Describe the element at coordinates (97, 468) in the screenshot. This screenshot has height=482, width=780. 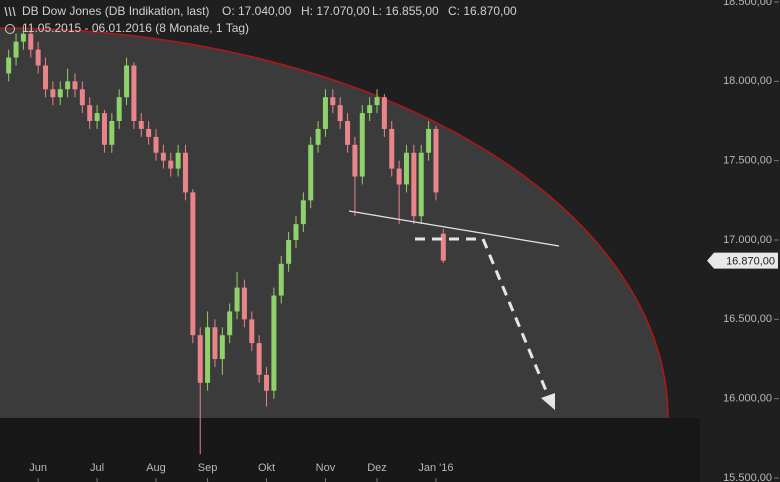
I see `x-tick-label: Jul` at that location.